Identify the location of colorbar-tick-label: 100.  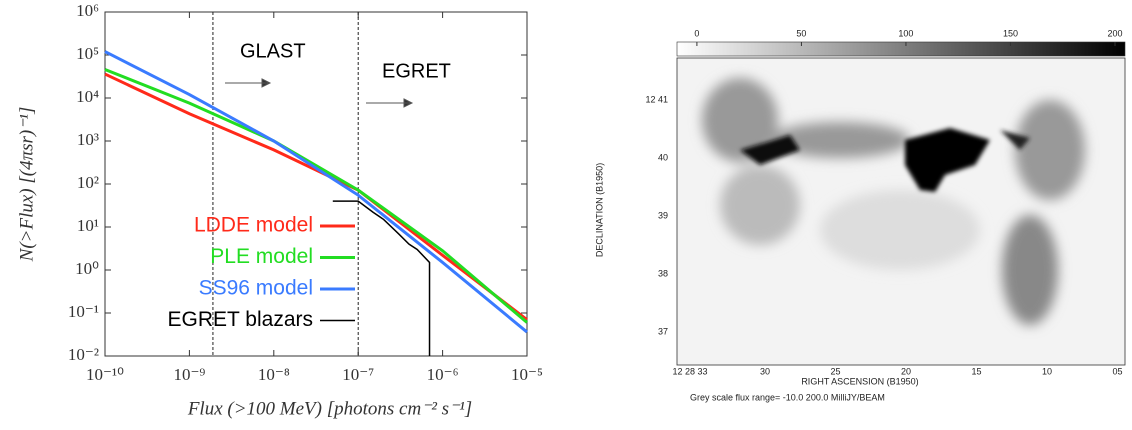
(905, 33).